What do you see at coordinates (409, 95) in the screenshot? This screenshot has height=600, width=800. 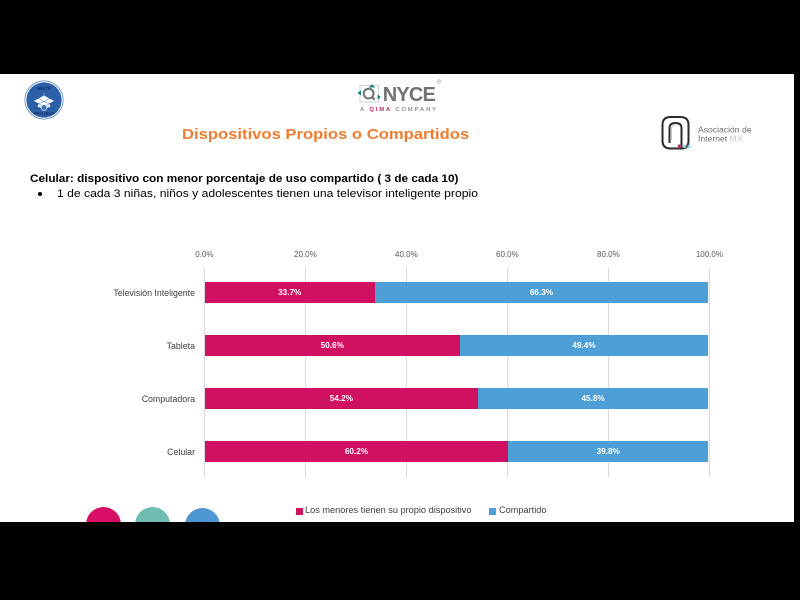 I see `svg-text: NYCE` at bounding box center [409, 95].